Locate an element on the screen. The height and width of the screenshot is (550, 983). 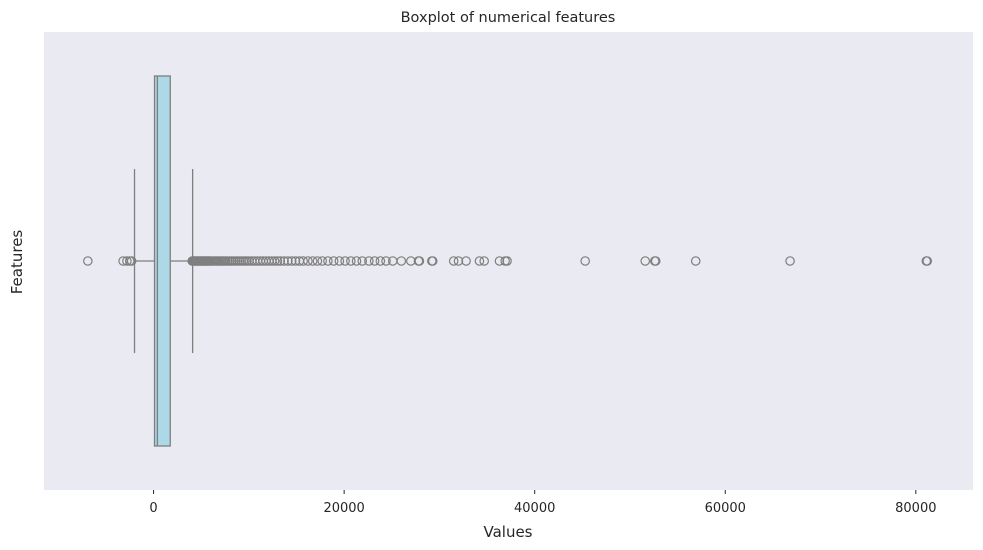
x-tick-label: 20000 is located at coordinates (343, 508).